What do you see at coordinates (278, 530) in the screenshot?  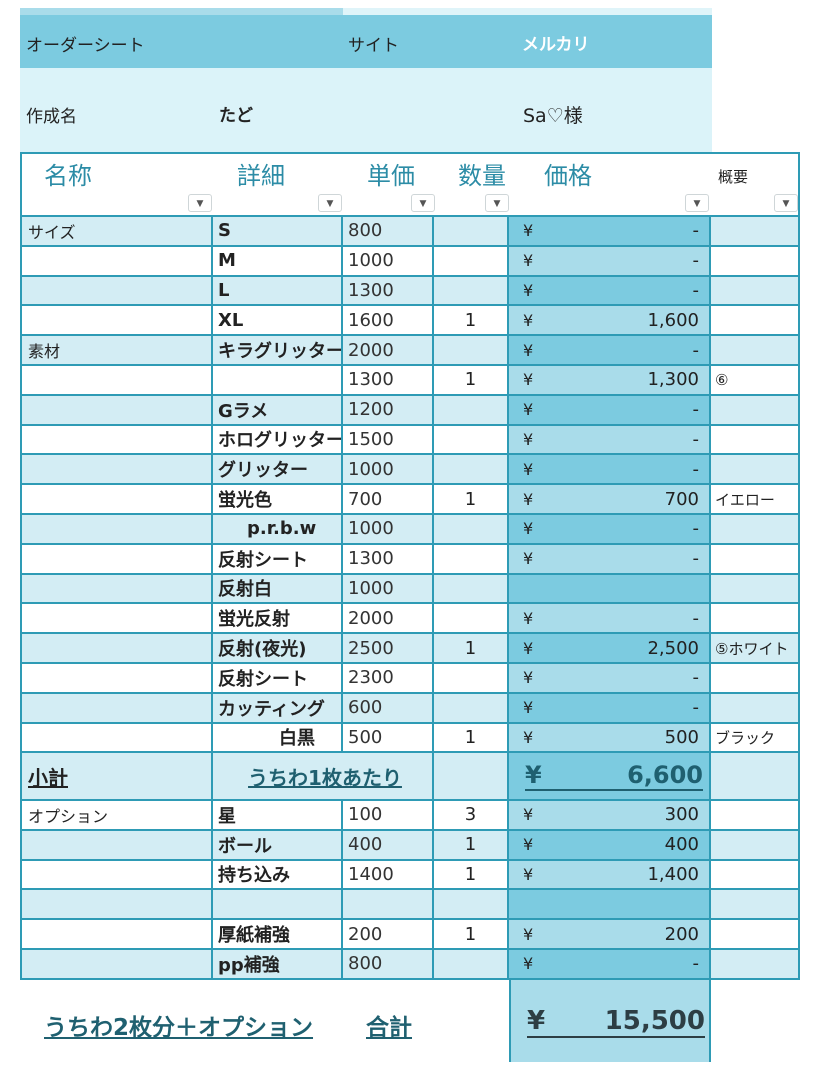 I see `detail-cell: p.r.b.w` at bounding box center [278, 530].